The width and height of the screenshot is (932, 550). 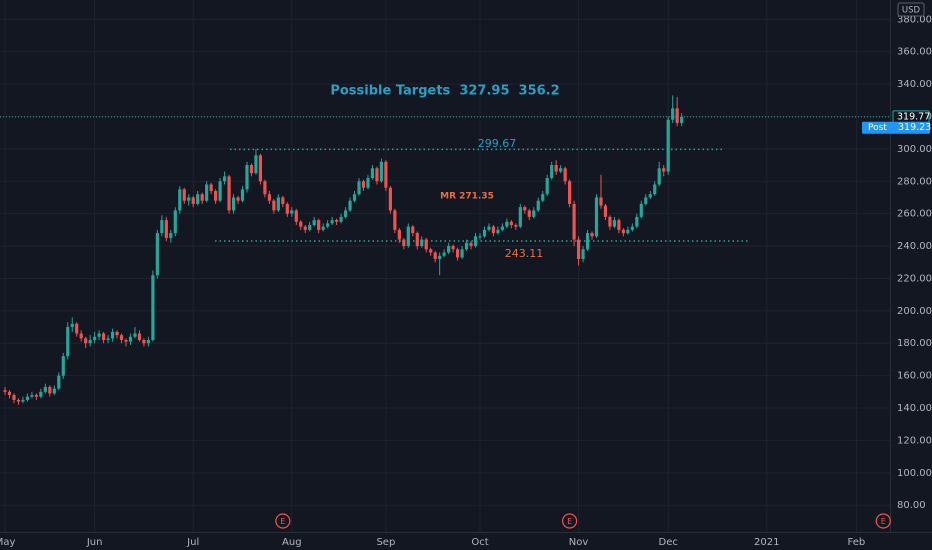 I want to click on x-tick-label: Aug, so click(x=292, y=542).